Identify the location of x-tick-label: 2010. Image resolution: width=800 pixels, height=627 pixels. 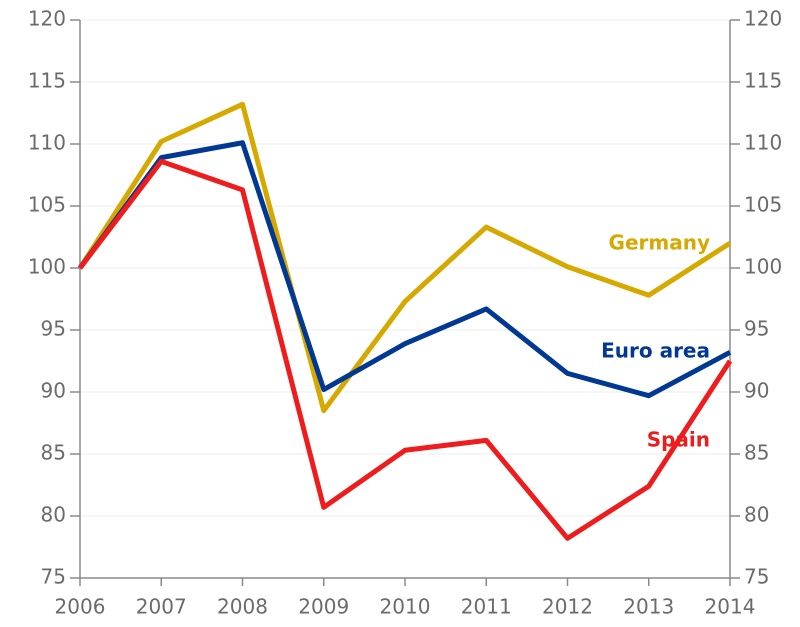
(405, 607).